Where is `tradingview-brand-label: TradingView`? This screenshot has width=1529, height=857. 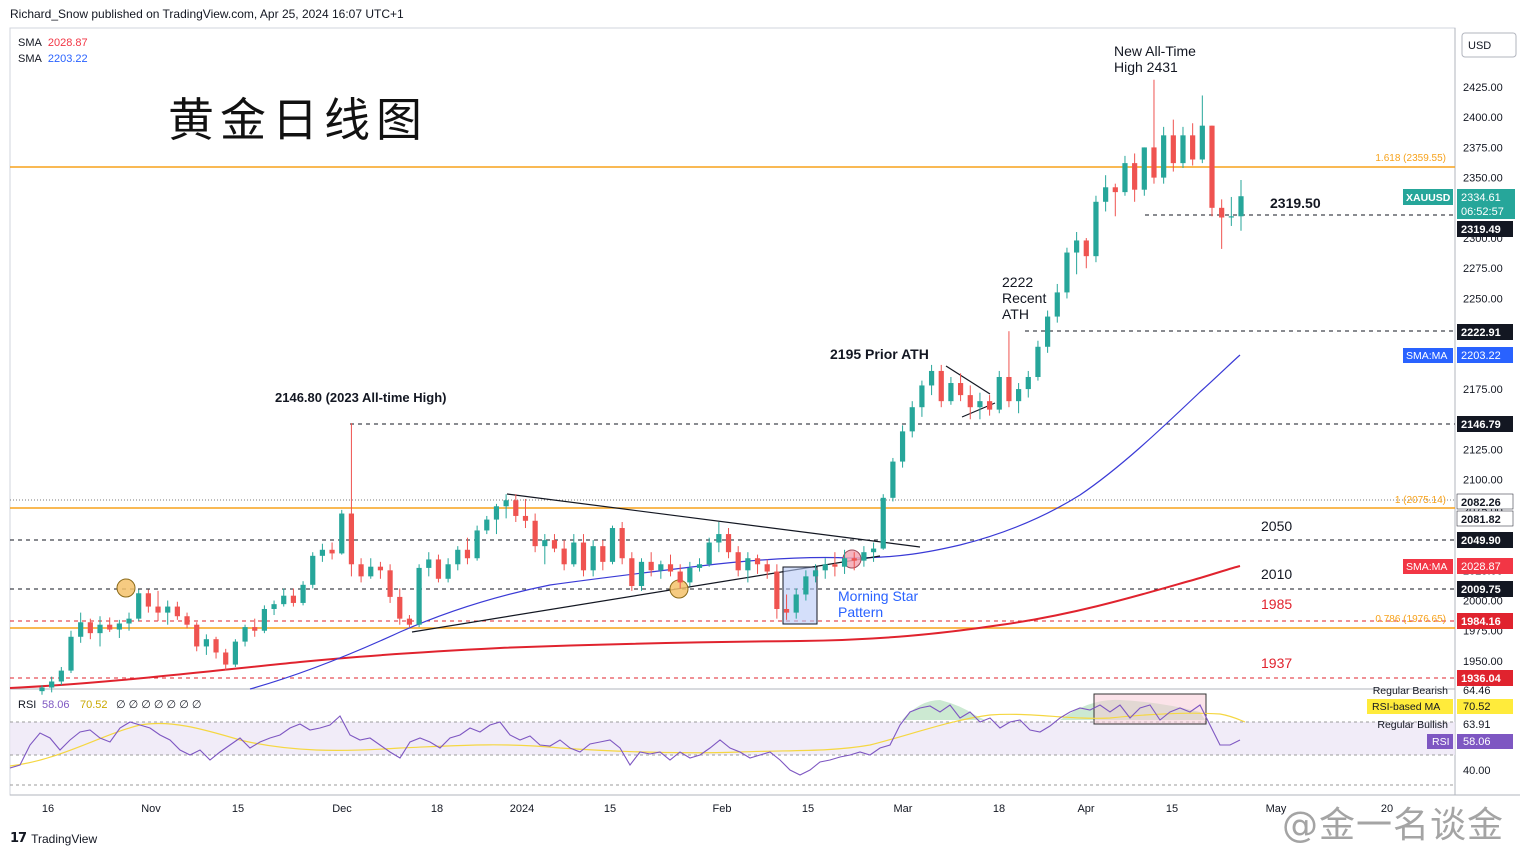
tradingview-brand-label: TradingView is located at coordinates (64, 838).